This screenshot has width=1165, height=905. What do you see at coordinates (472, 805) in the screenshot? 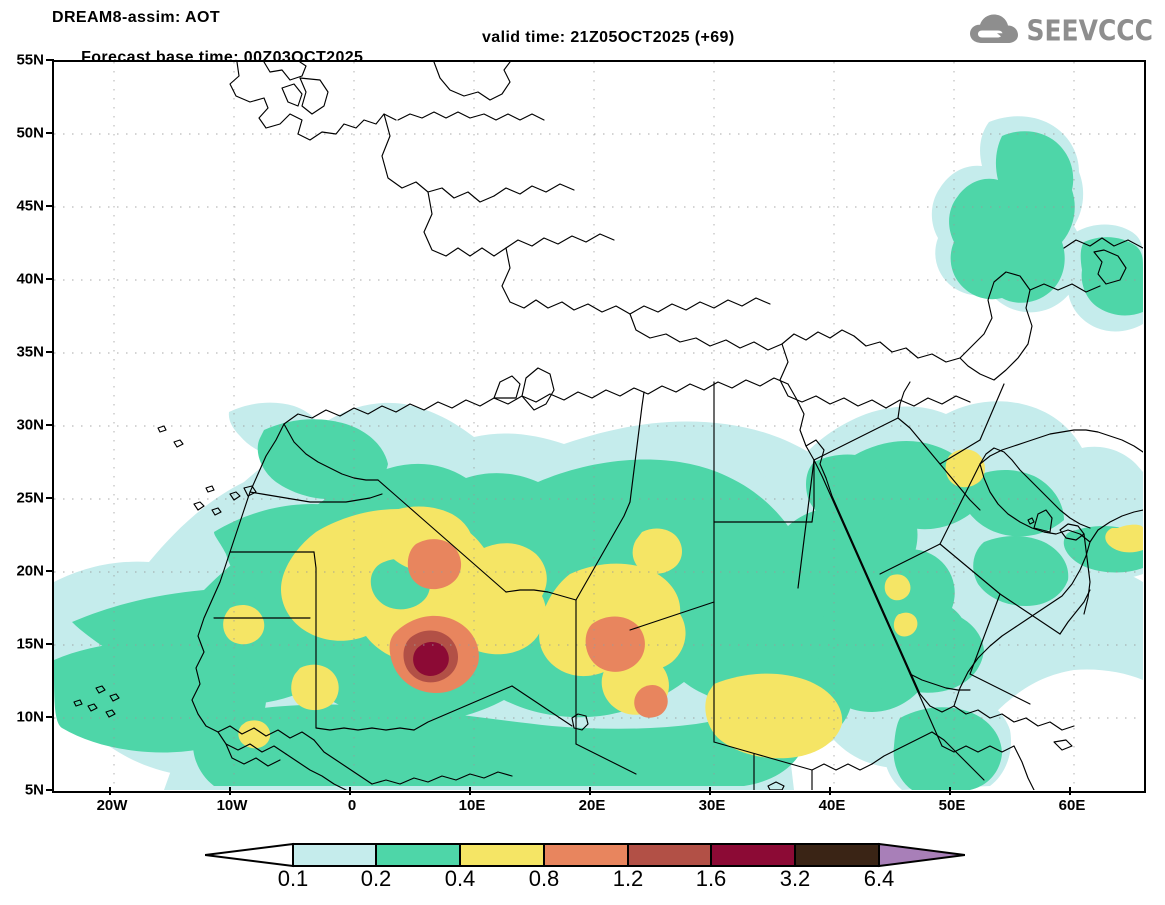
I see `x-tick-10E: 10E` at bounding box center [472, 805].